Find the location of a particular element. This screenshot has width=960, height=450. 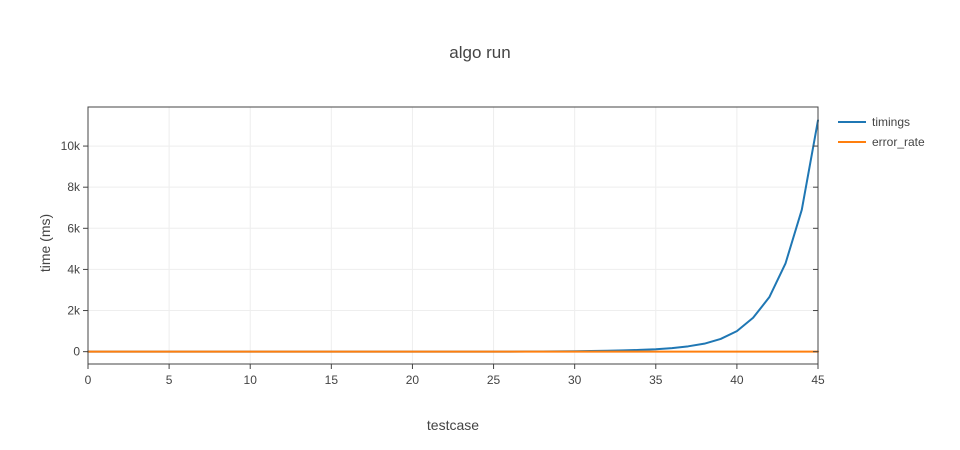

legend-item-error-rate: error_rate is located at coordinates (881, 142).